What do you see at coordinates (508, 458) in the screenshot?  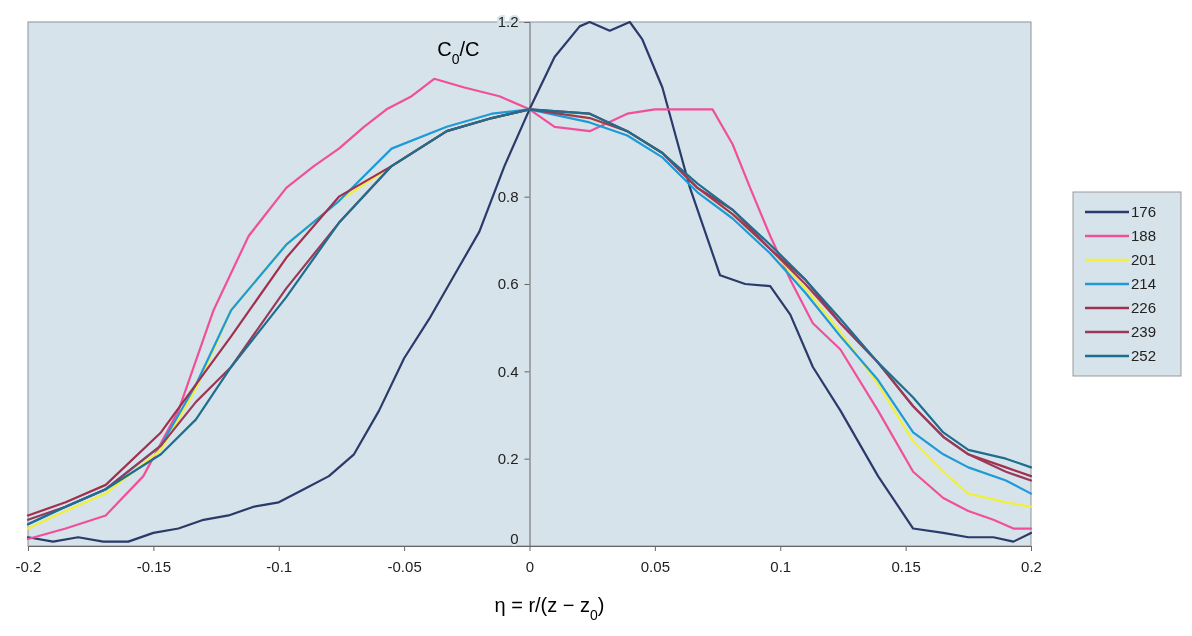 I see `y-tick-label: 0.2` at bounding box center [508, 458].